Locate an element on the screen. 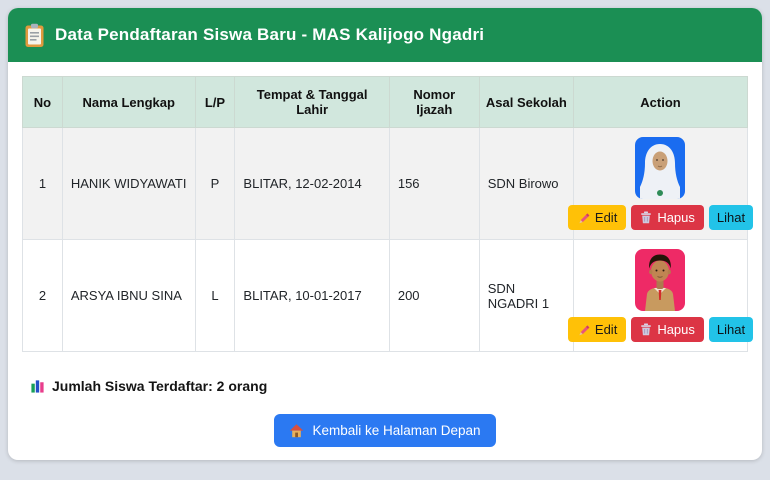  col-header-lp: L/P is located at coordinates (215, 102).